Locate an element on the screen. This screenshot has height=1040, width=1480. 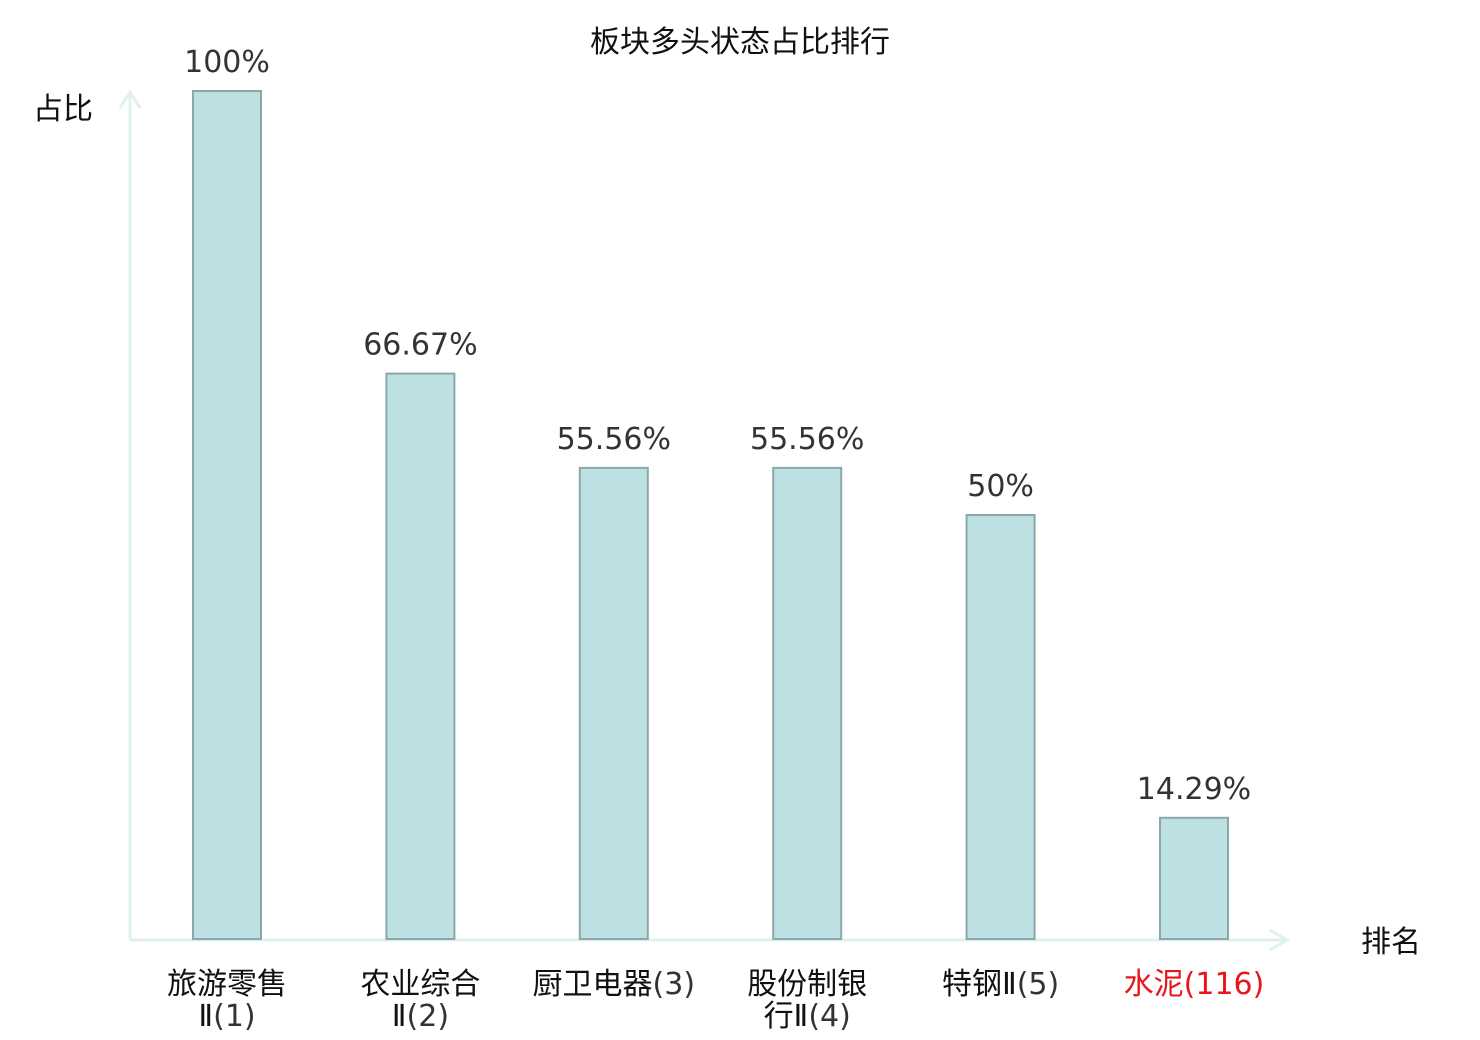
value-label: 100% is located at coordinates (227, 62).